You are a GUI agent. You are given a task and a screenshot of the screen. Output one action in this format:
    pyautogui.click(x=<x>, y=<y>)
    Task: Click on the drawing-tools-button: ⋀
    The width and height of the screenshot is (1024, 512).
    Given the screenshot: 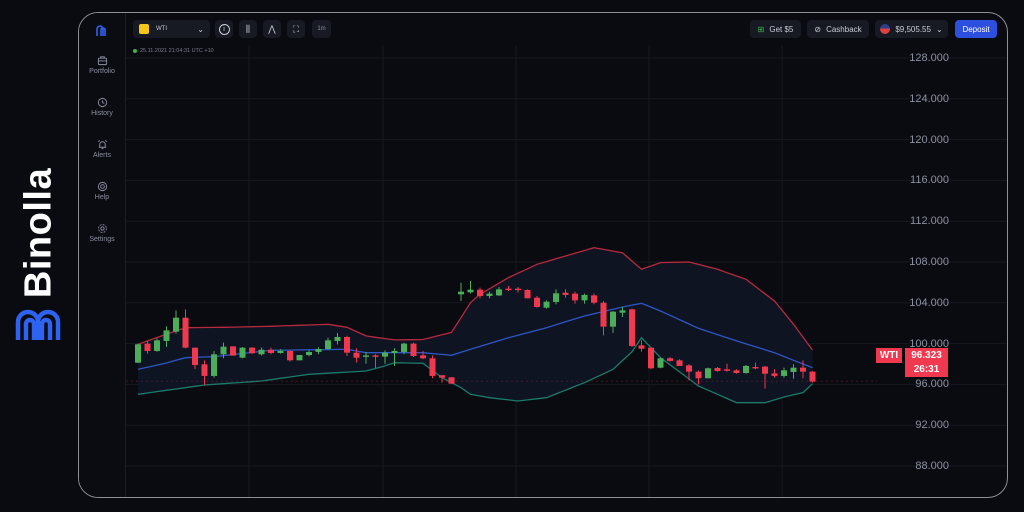 What is the action you would take?
    pyautogui.click(x=272, y=29)
    